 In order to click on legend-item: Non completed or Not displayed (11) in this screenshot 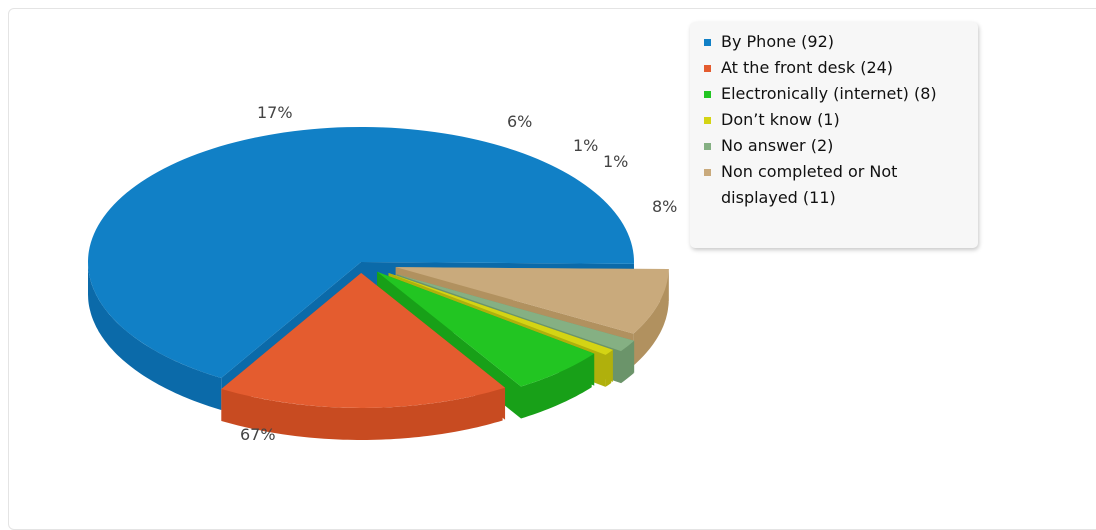, I will do `click(837, 185)`.